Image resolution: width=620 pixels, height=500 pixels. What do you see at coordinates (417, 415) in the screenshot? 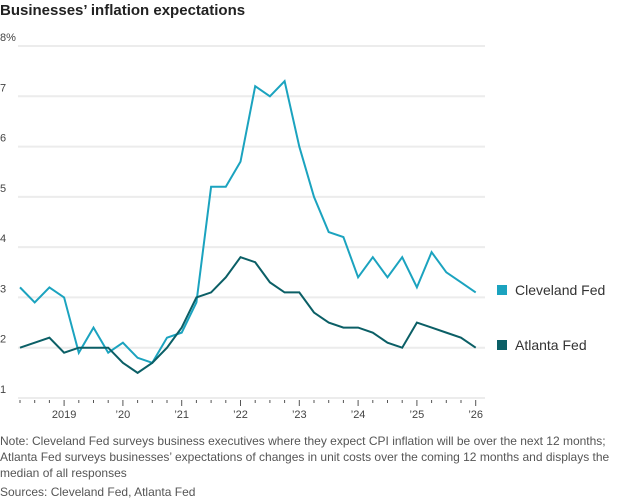
I see `x-tick-label: ’25` at bounding box center [417, 415].